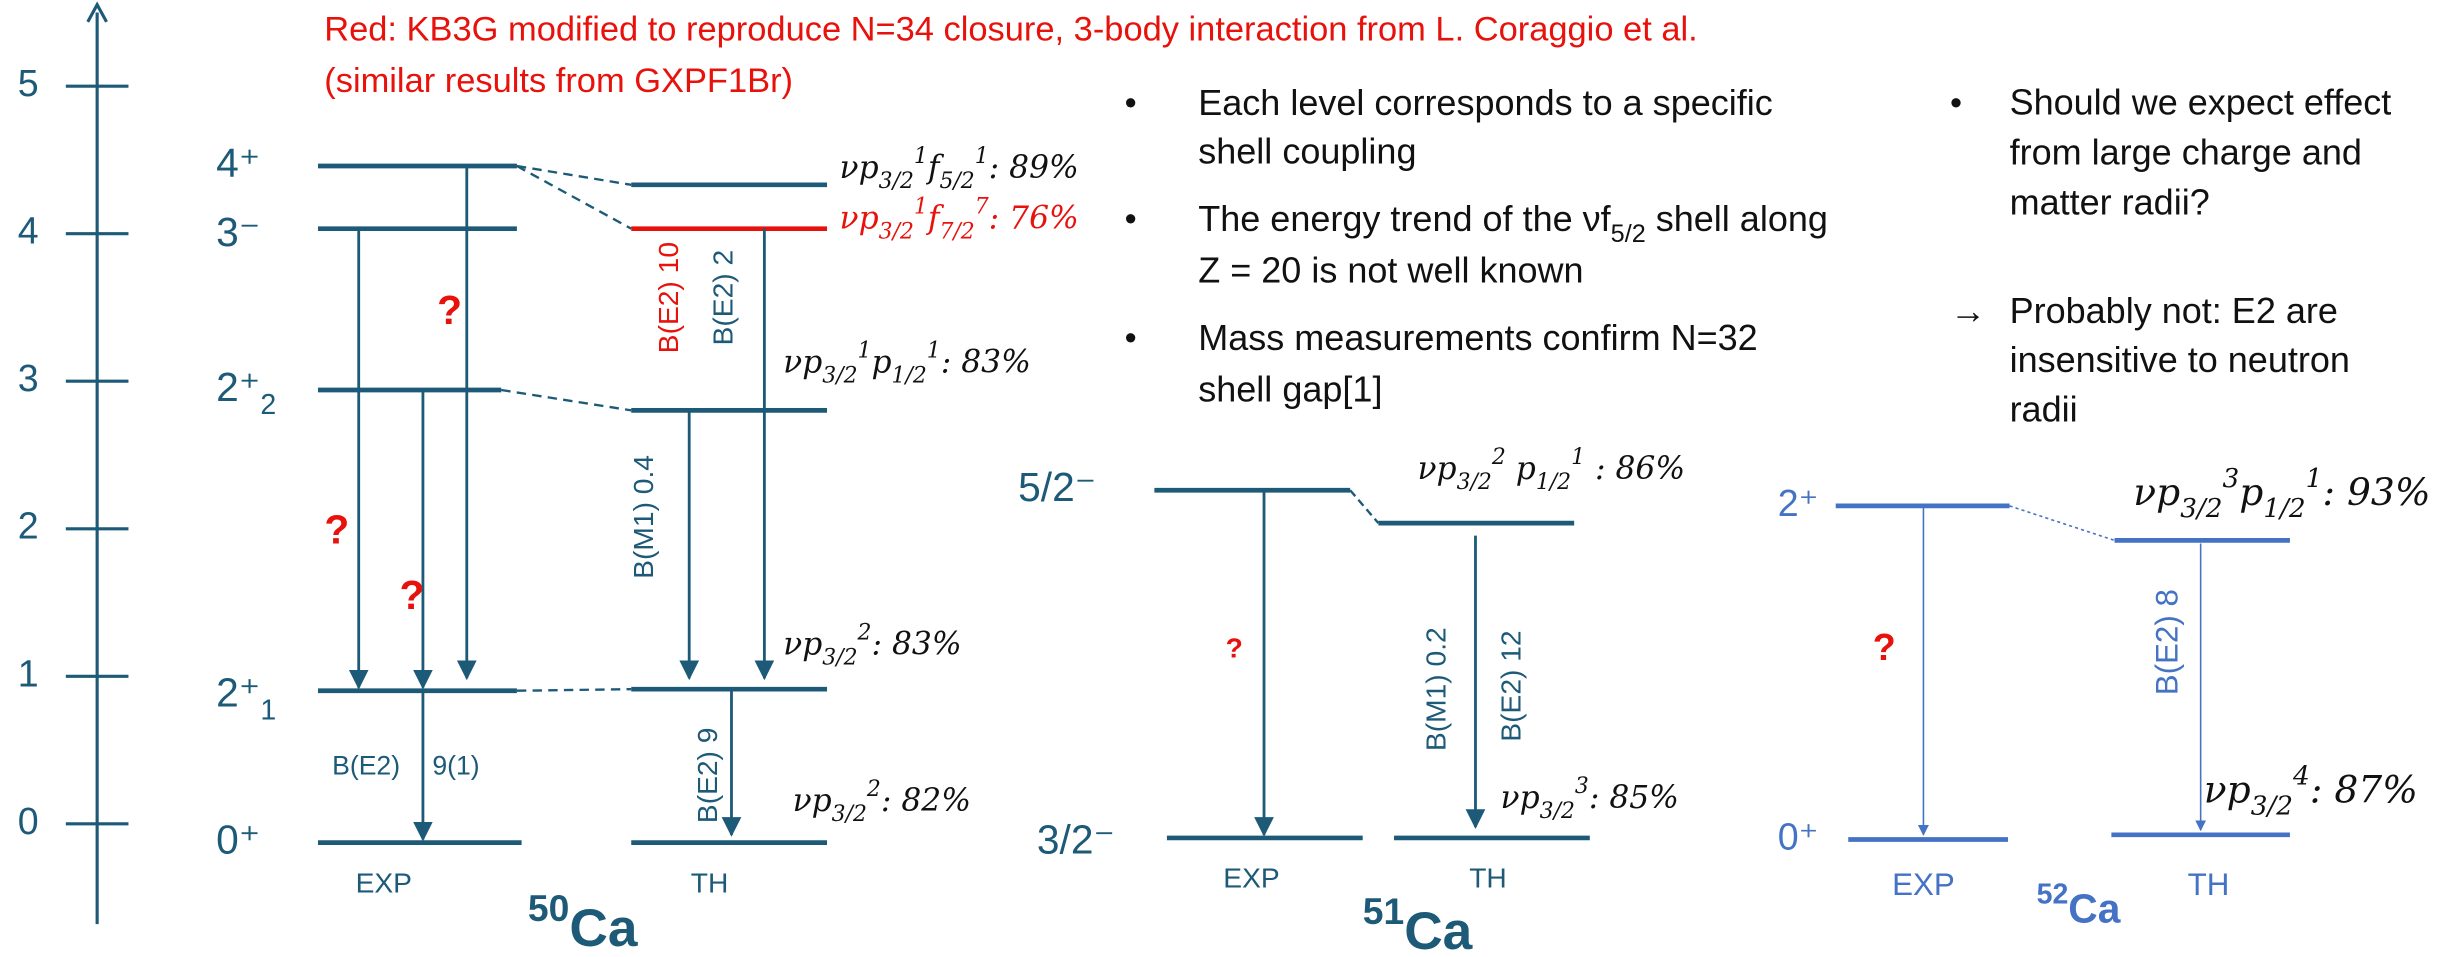 This screenshot has height=957, width=2456. I want to click on column-label: TH, so click(1488, 878).